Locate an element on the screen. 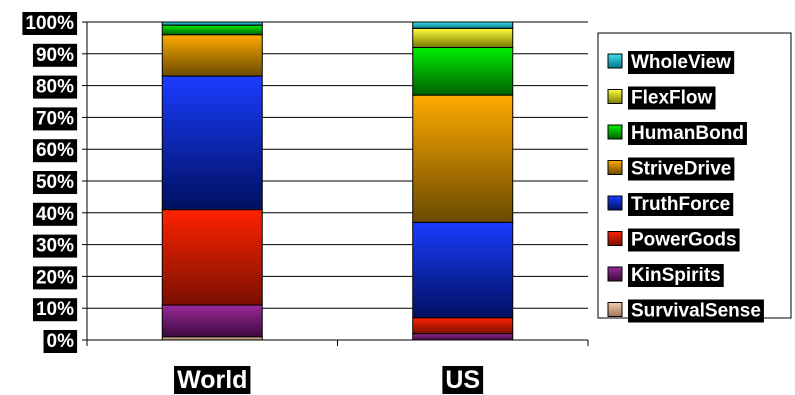  category-labels: World US is located at coordinates (329, 380).